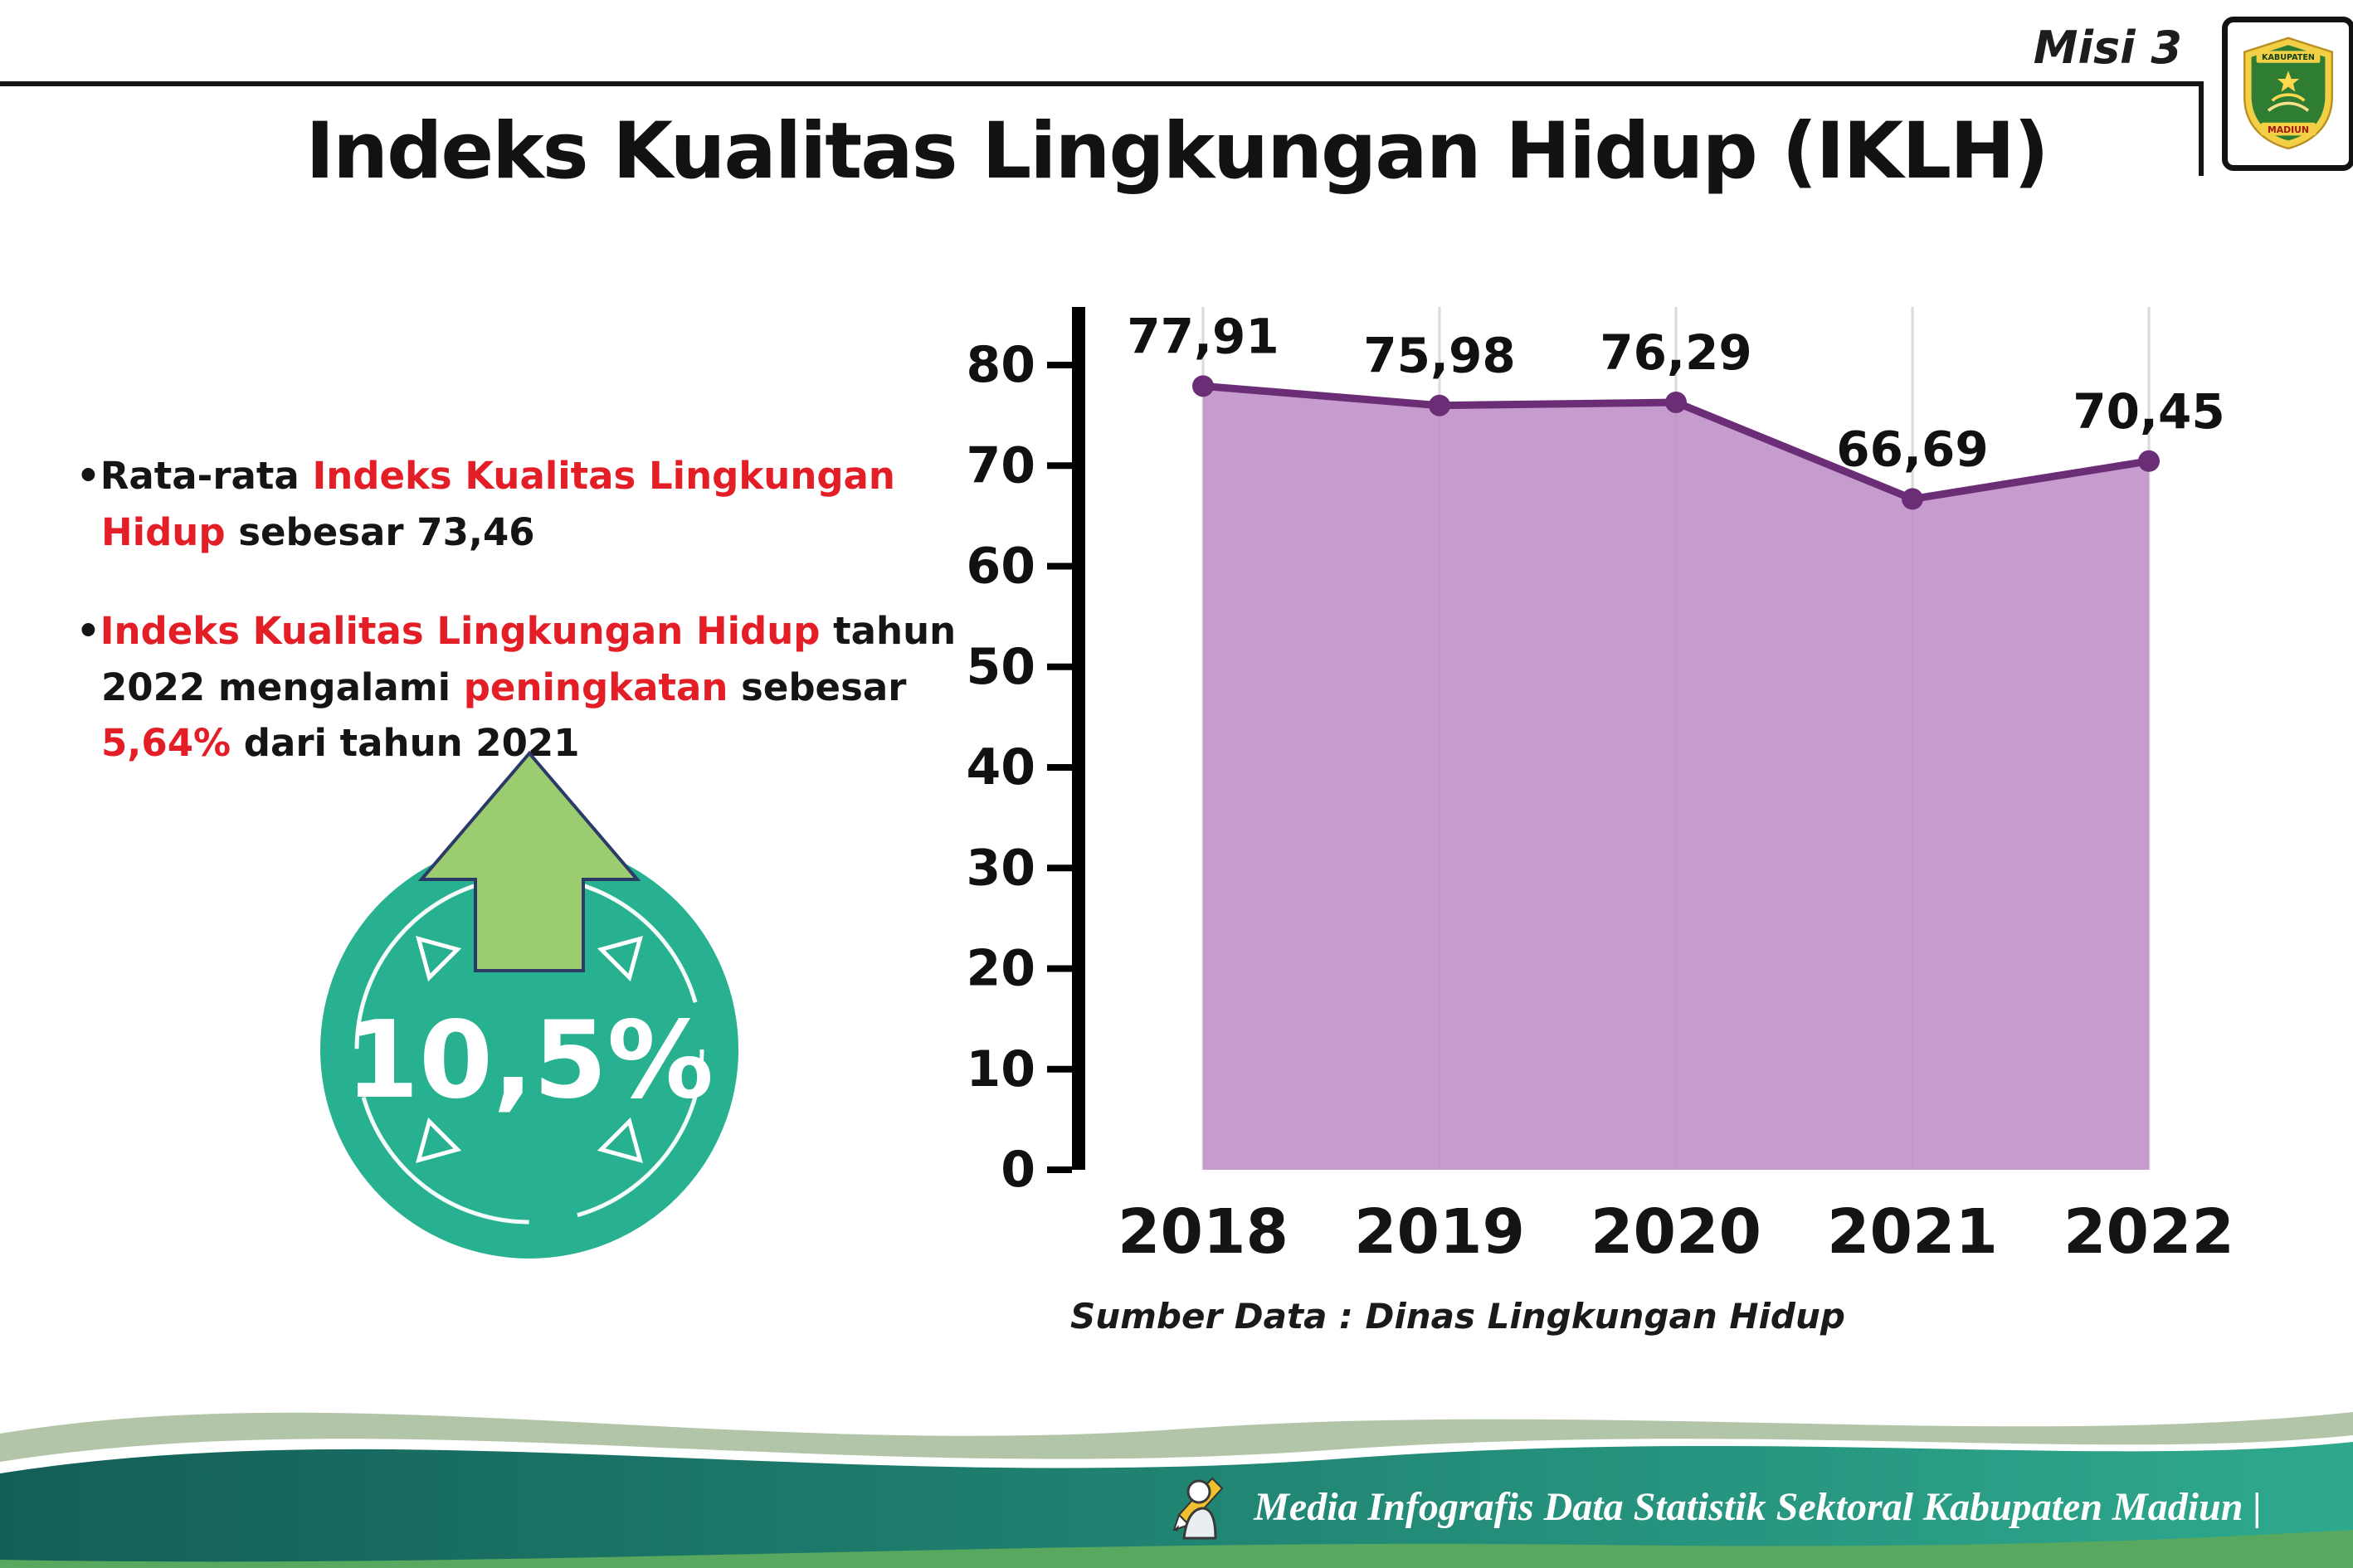 This screenshot has width=2353, height=1568. I want to click on svg-text: 0, so click(1018, 1170).